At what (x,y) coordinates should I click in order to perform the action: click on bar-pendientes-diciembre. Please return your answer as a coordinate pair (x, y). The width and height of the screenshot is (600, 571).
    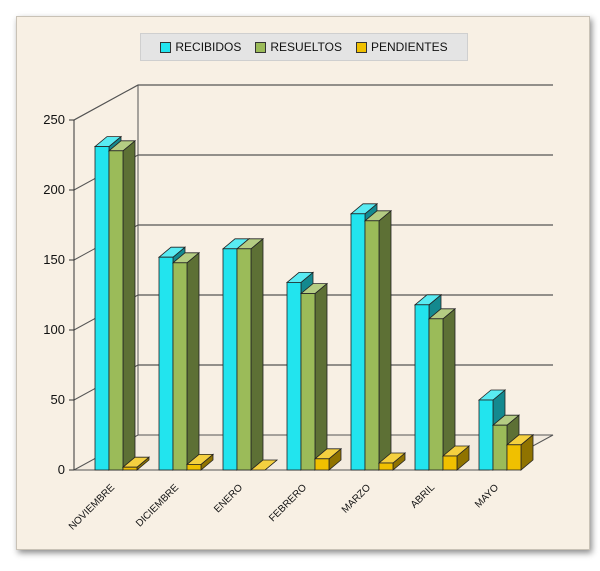
    Looking at the image, I should click on (194, 467).